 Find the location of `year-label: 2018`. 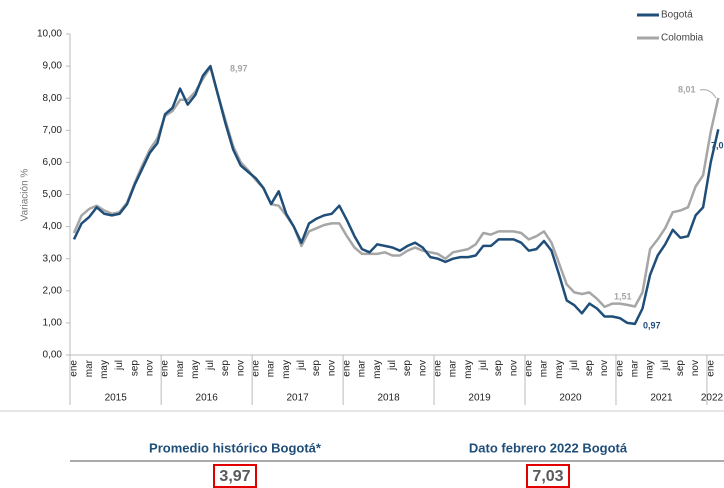

year-label: 2018 is located at coordinates (388, 398).